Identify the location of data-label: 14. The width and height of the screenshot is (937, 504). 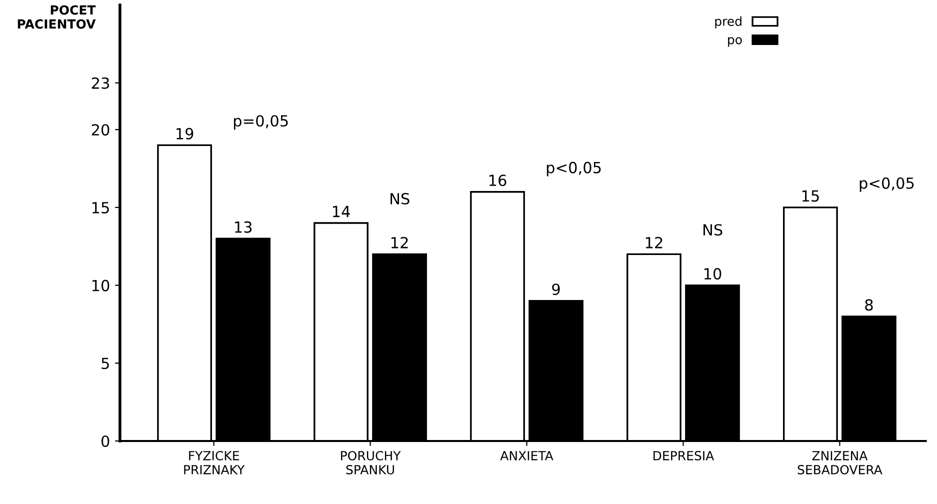
(341, 212).